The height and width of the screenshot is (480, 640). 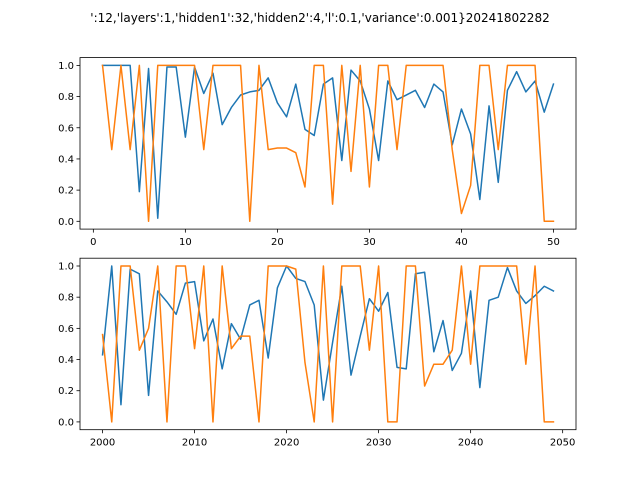 What do you see at coordinates (93, 242) in the screenshot?
I see `x-tick-label: 0` at bounding box center [93, 242].